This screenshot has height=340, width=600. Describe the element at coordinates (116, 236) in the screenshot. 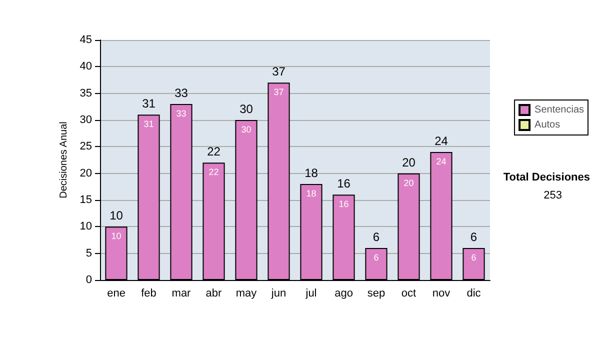

I see `data-label: 10` at that location.